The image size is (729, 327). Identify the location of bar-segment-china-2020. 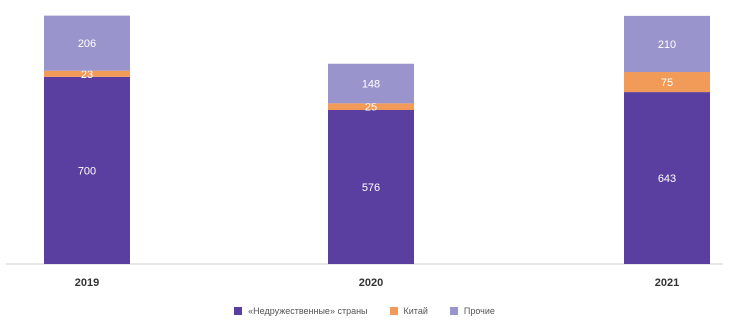
(371, 106).